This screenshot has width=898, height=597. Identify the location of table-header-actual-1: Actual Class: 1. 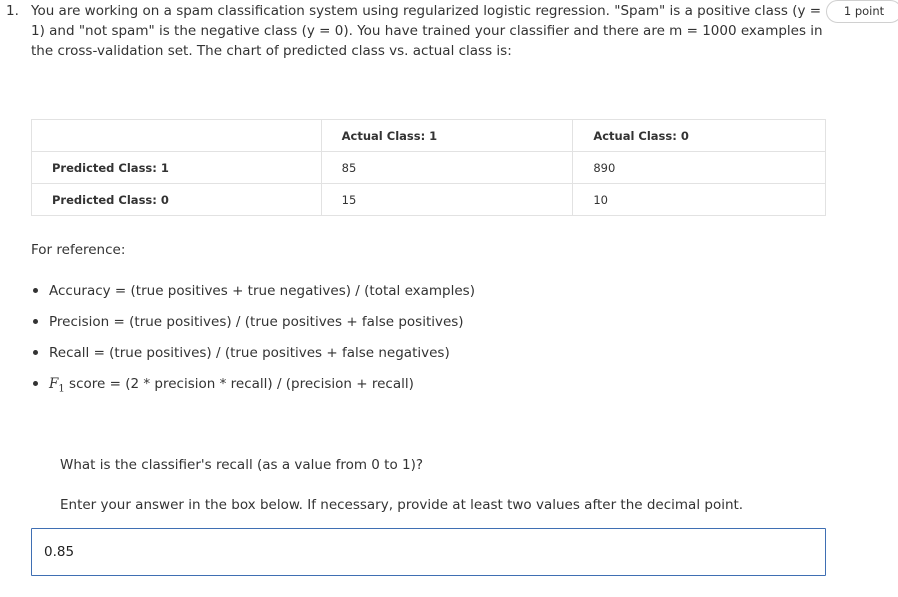
(447, 135).